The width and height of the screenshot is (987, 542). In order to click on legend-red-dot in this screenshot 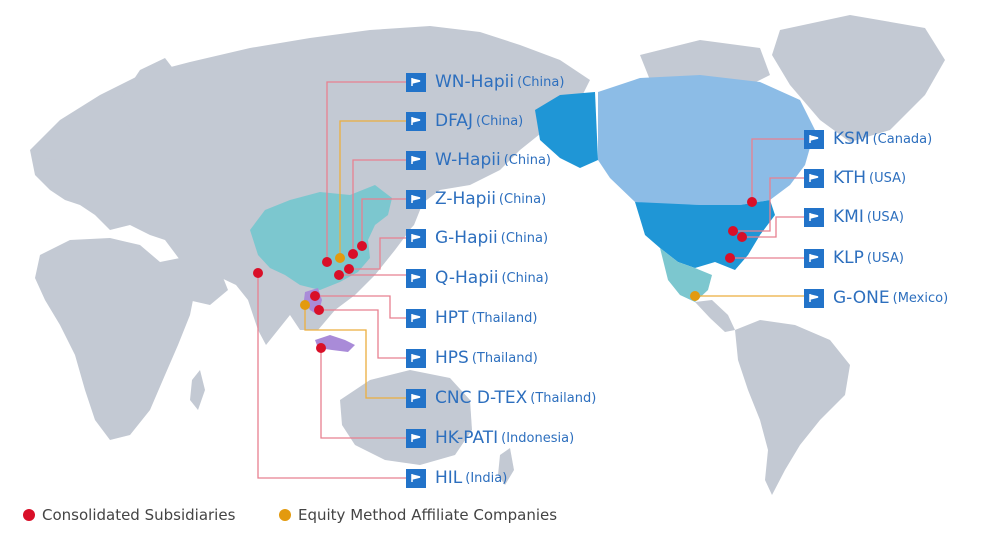, I will do `click(29, 515)`.